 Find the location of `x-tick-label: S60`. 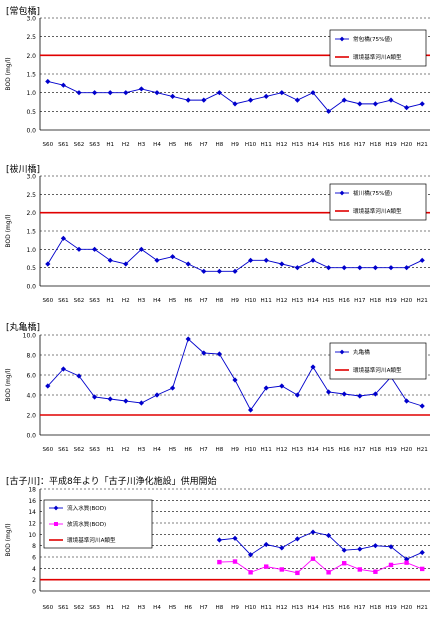

x-tick-label: S60 is located at coordinates (47, 608).